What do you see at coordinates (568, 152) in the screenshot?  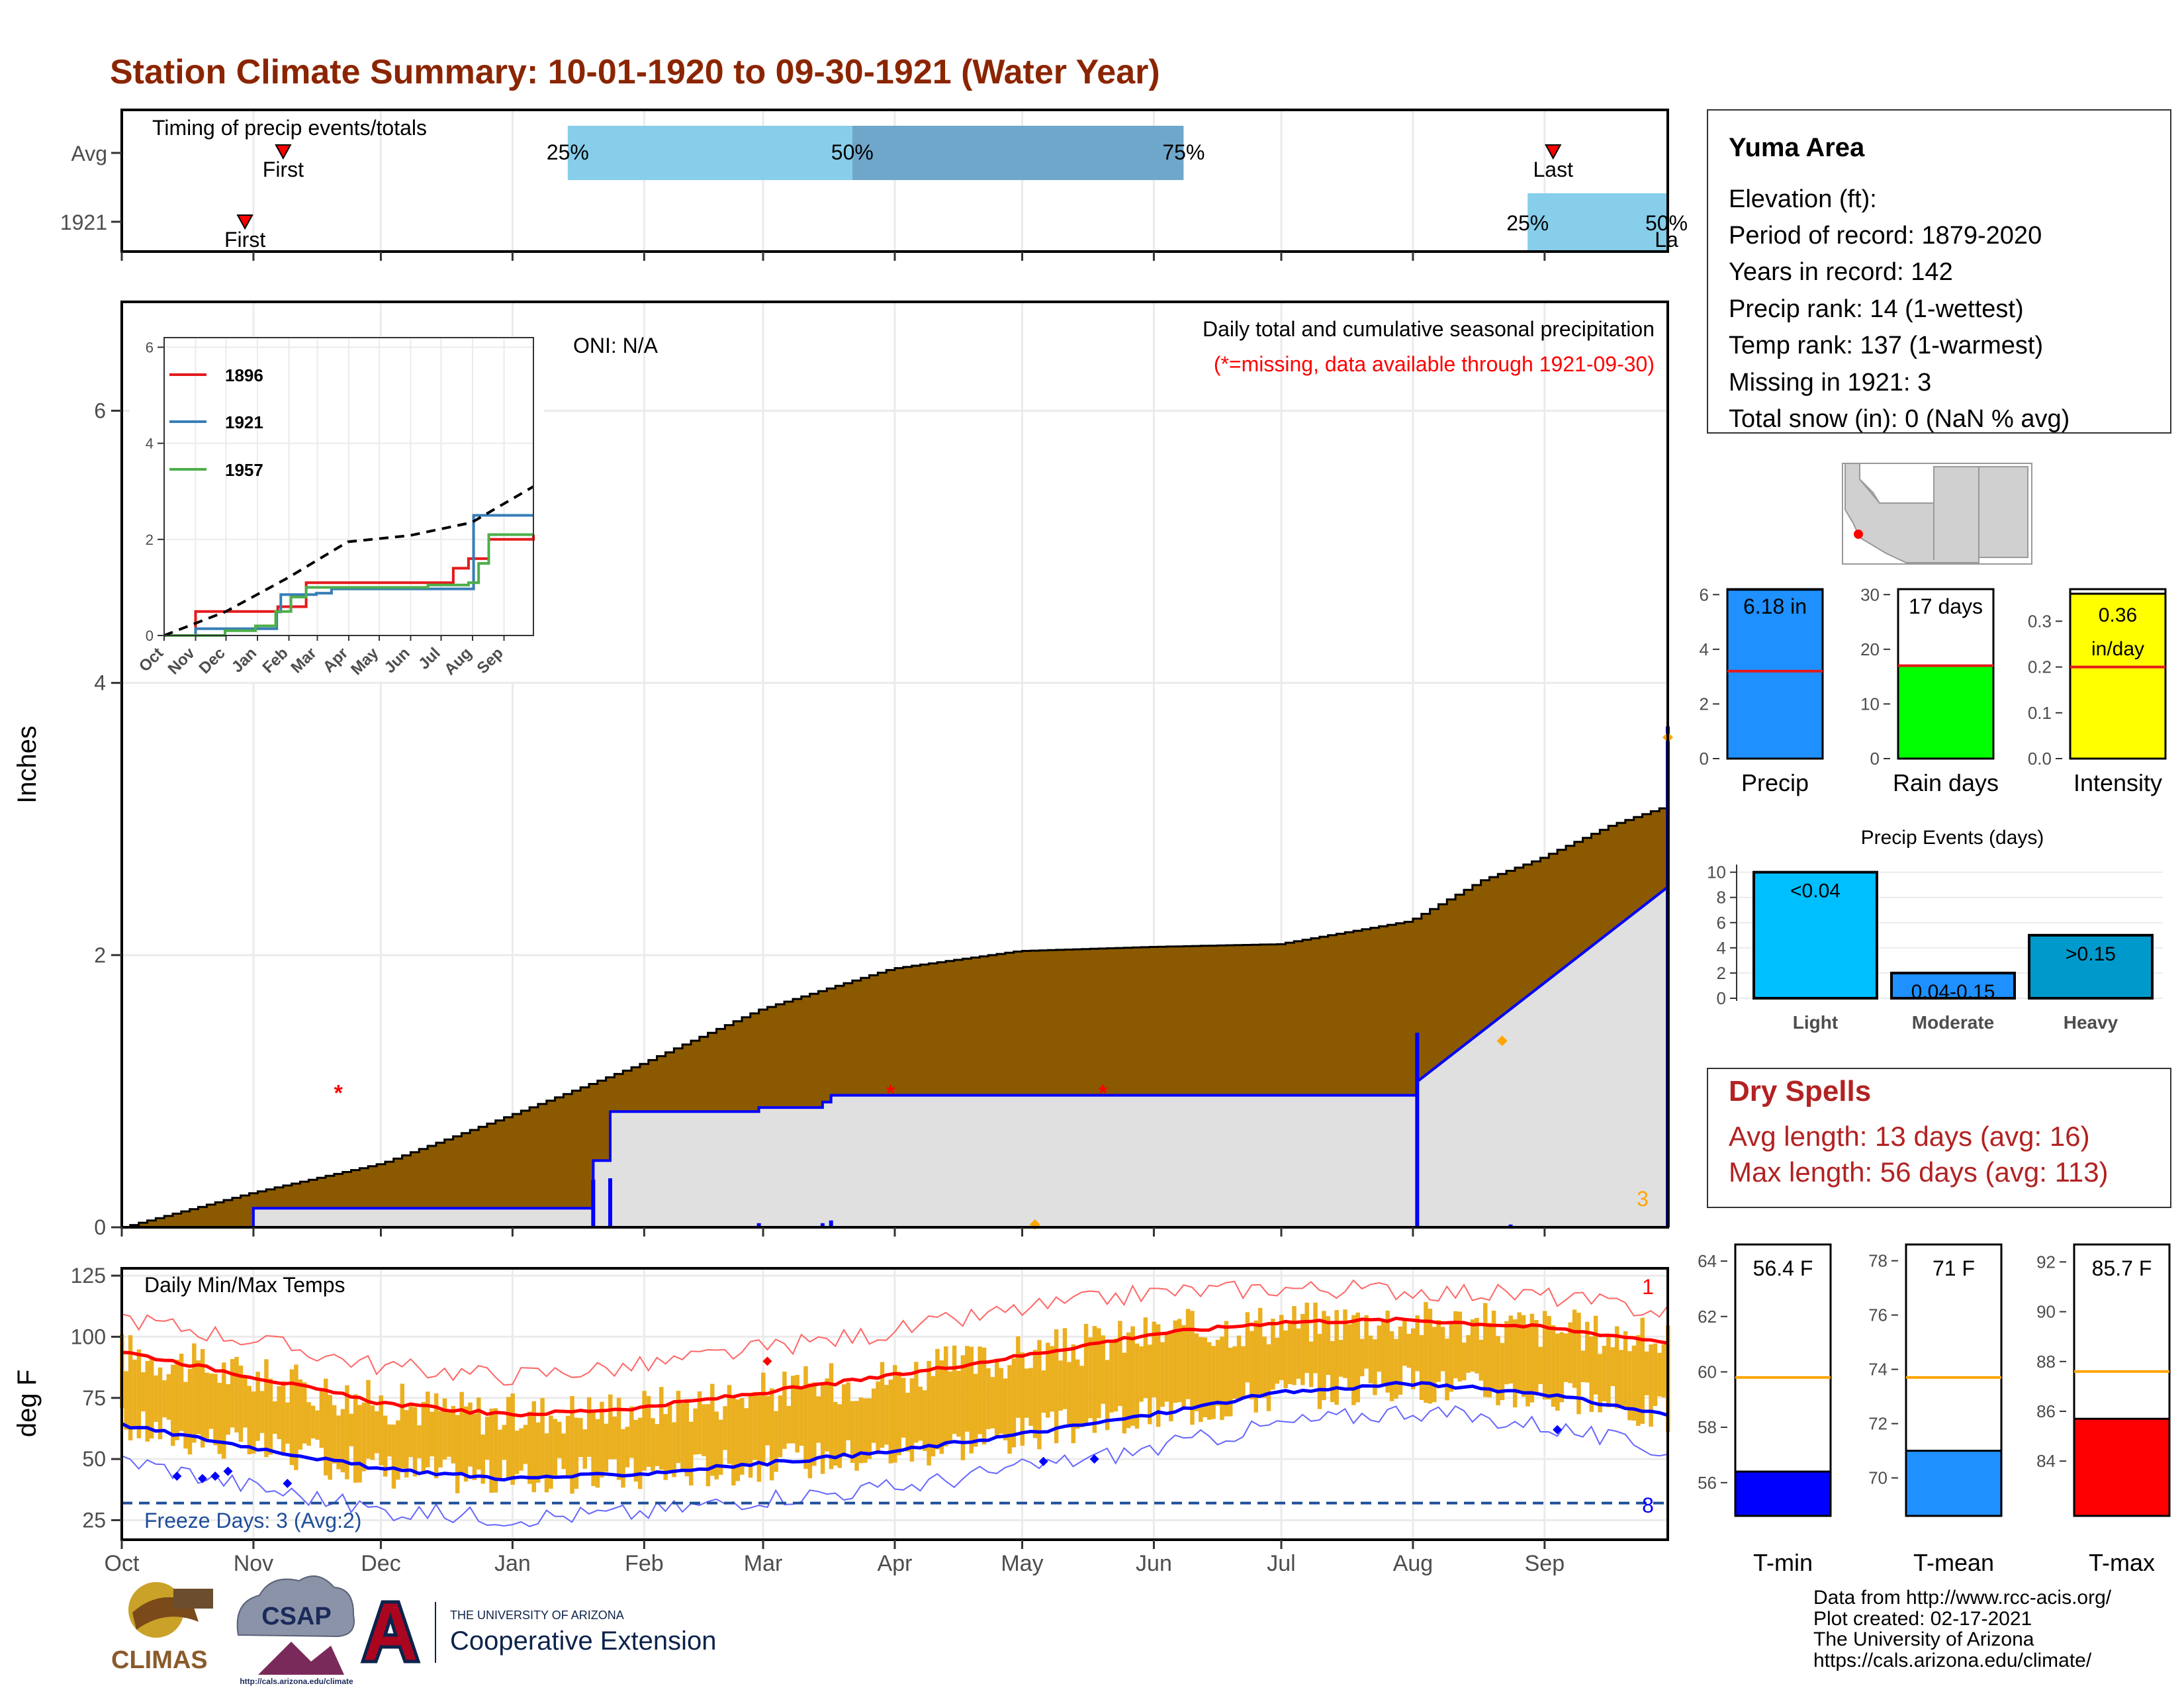 I see `avg-q25-label: 25%` at bounding box center [568, 152].